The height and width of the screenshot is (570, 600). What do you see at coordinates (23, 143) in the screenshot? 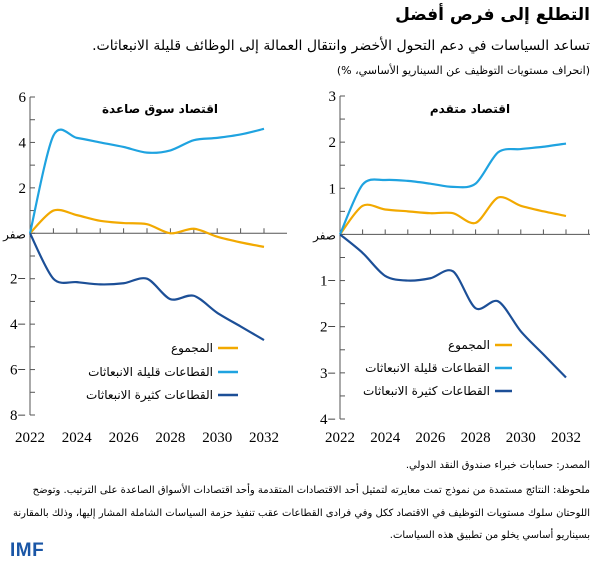
I see `y-tick-label: 4` at bounding box center [23, 143].